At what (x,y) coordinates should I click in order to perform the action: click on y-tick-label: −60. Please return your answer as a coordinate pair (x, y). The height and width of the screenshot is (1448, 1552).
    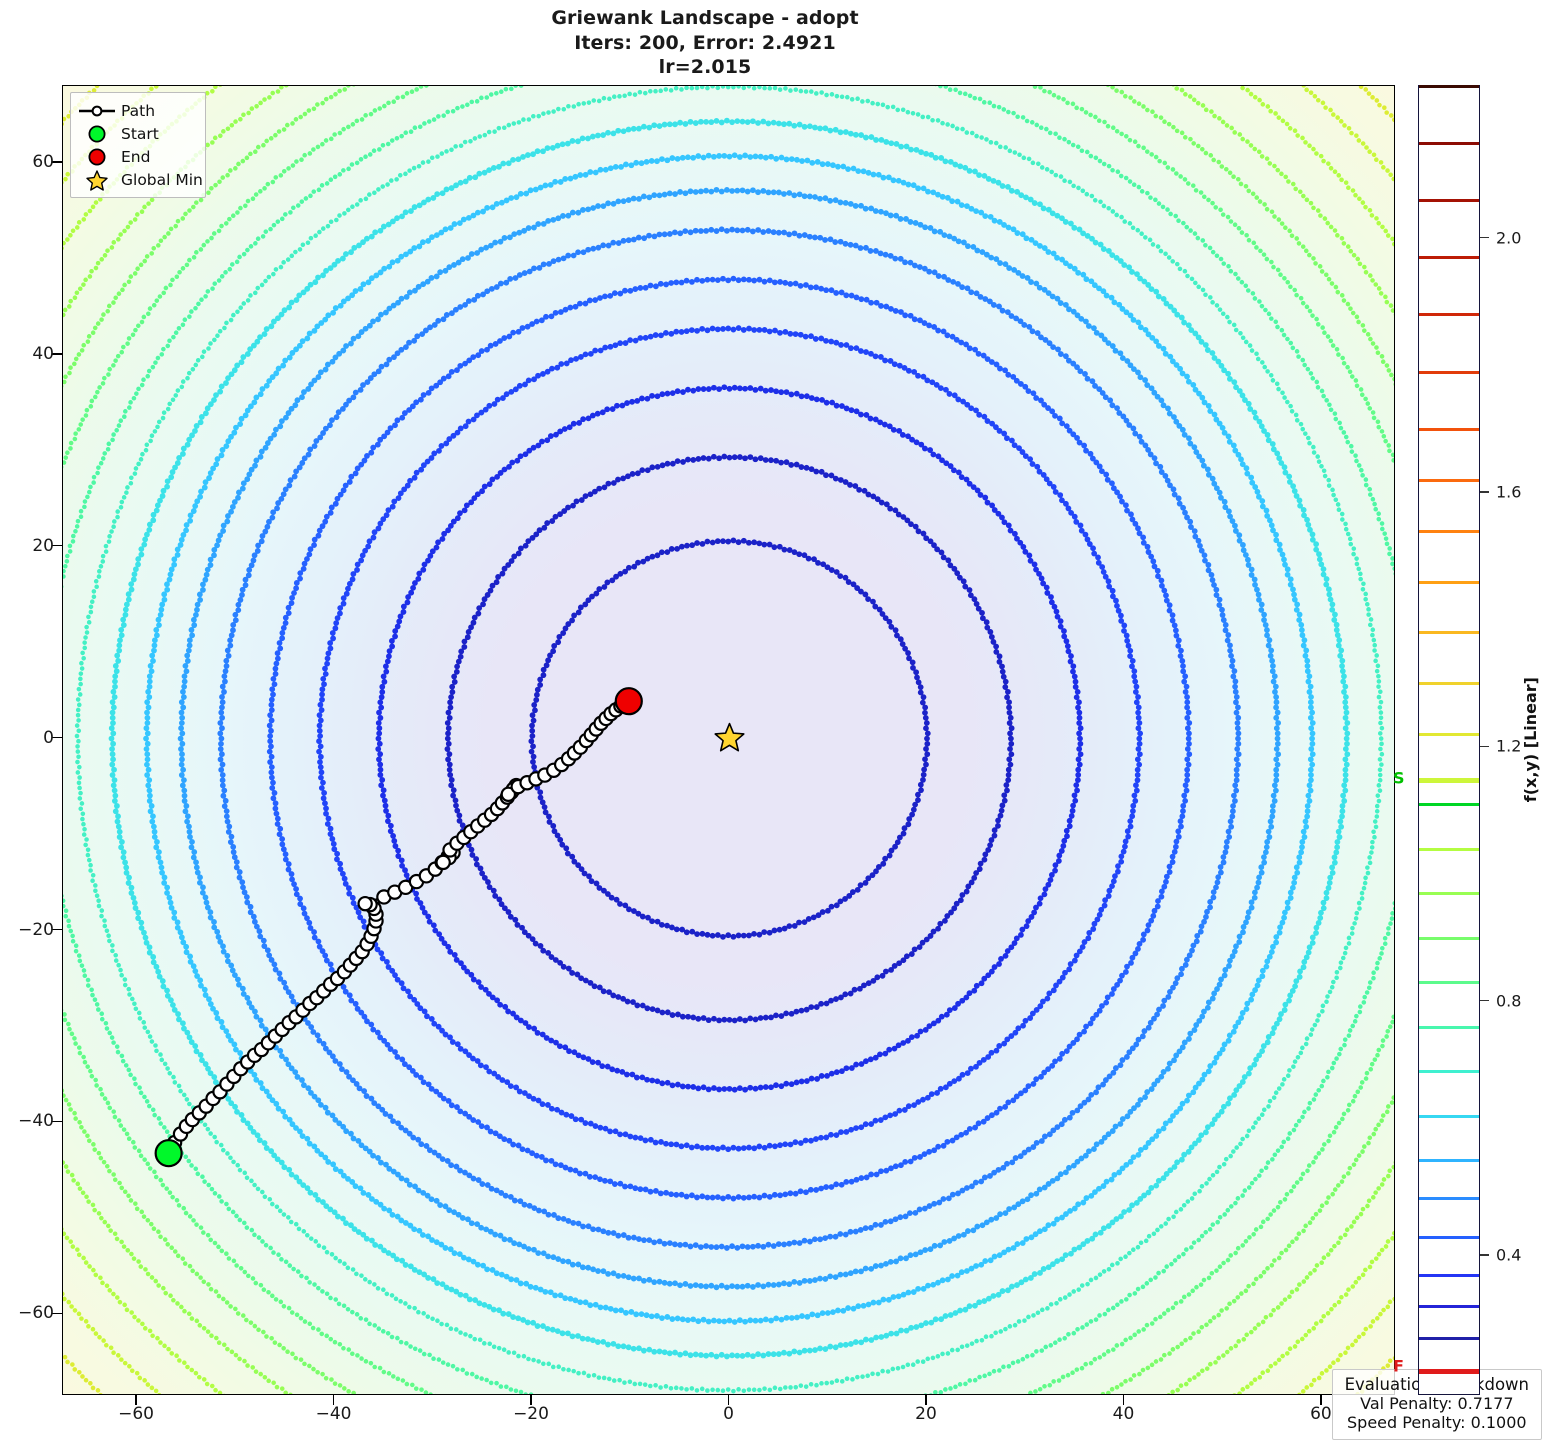
    Looking at the image, I should click on (36, 1313).